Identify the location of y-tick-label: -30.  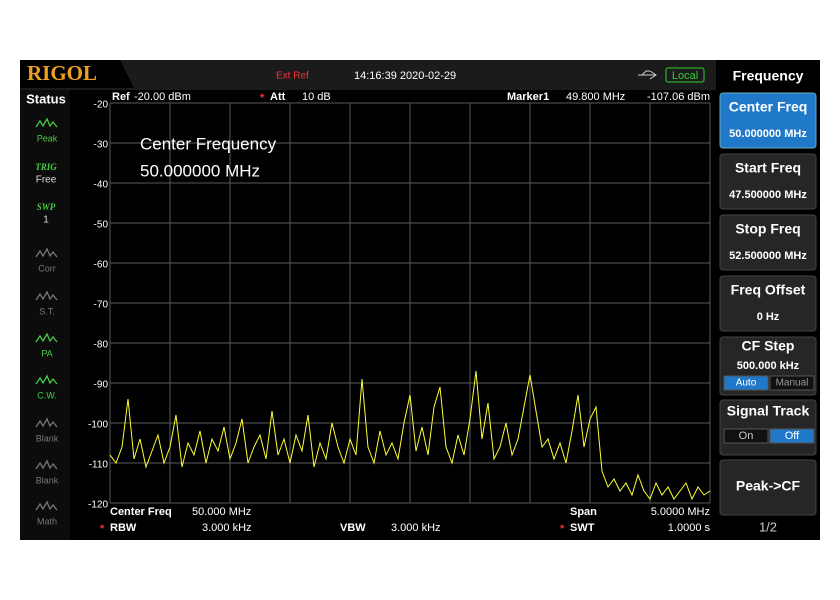
(101, 145).